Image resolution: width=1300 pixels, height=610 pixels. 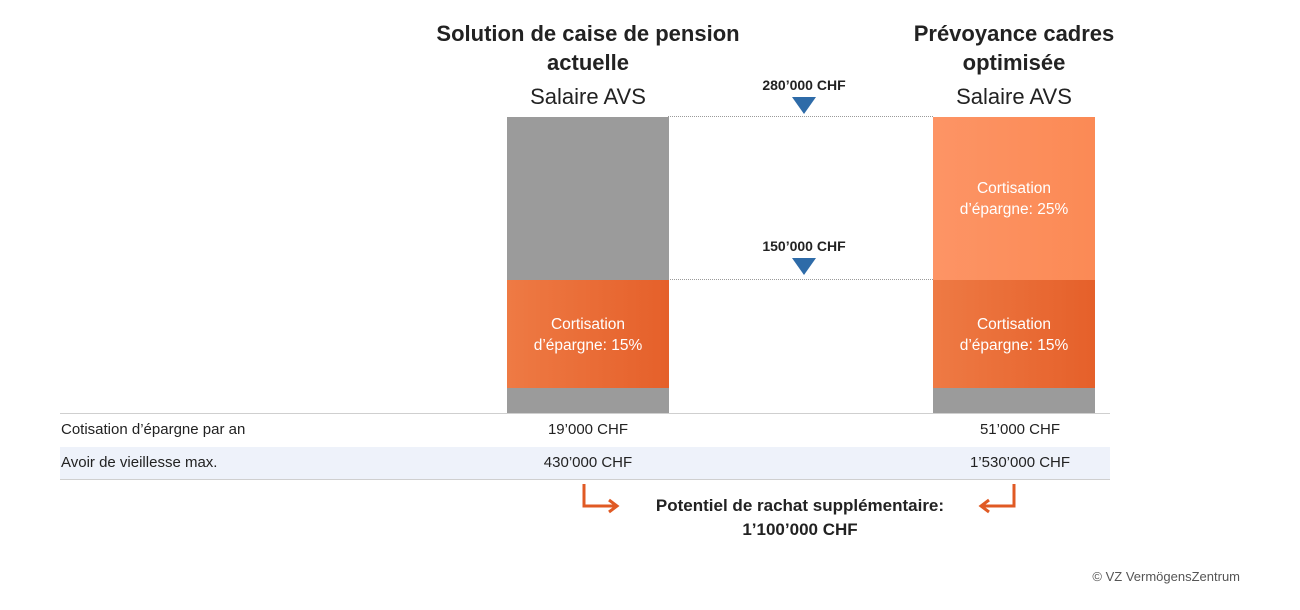 What do you see at coordinates (1014, 188) in the screenshot?
I see `optimized-savings-label-25-line1: Cortisation` at bounding box center [1014, 188].